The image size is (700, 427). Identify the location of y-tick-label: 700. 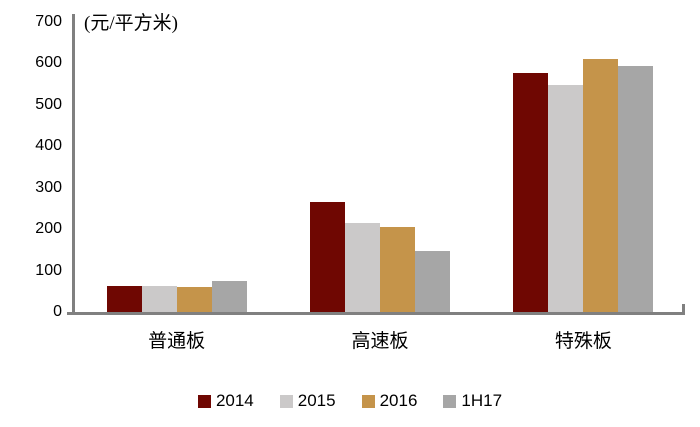
(48, 21).